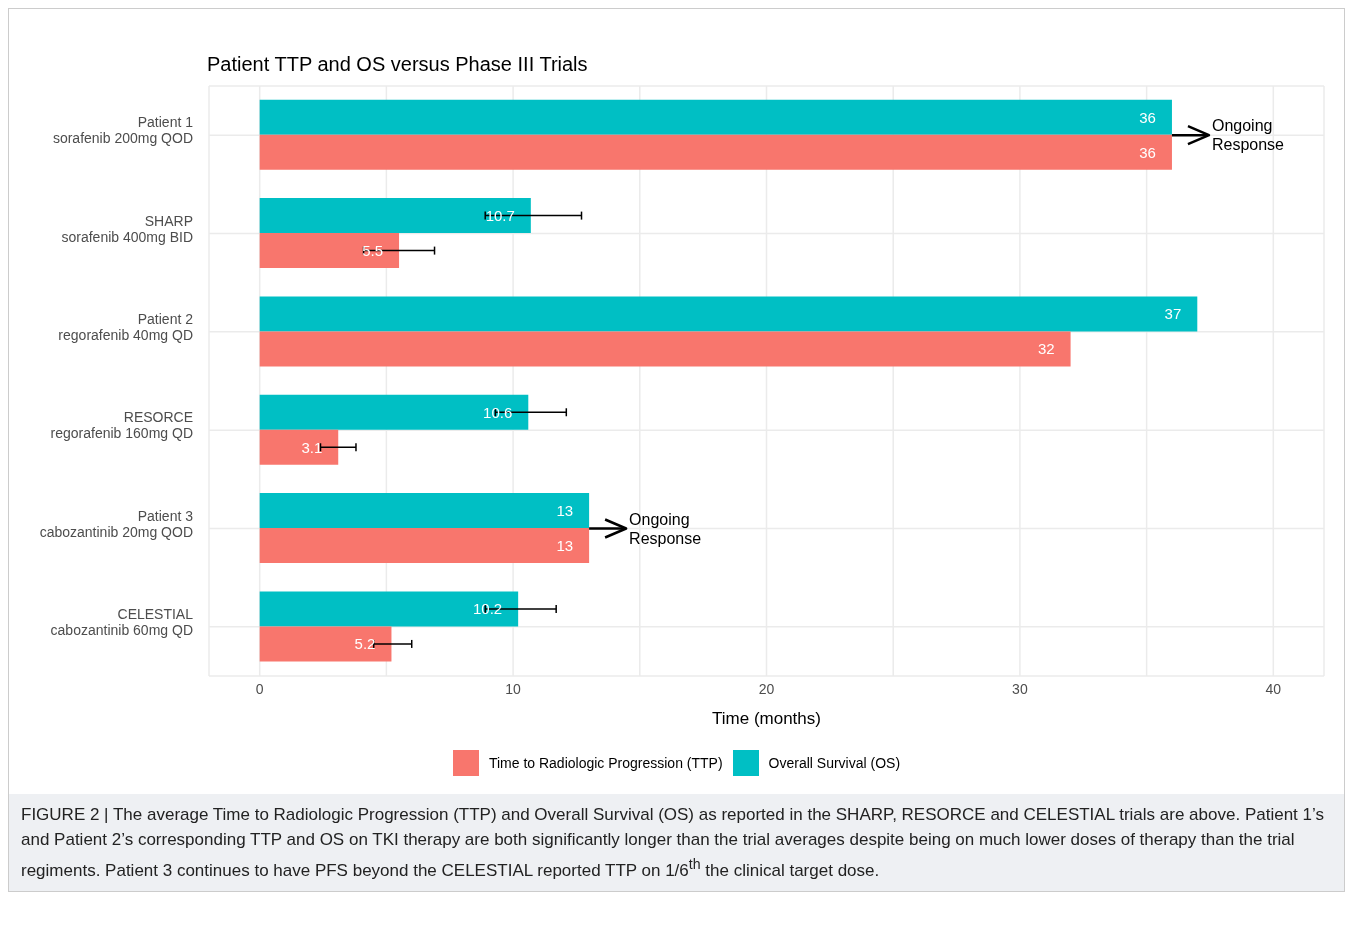  I want to click on y-tick-label: RESORCE regorafenib 160mg QD, so click(121, 425).